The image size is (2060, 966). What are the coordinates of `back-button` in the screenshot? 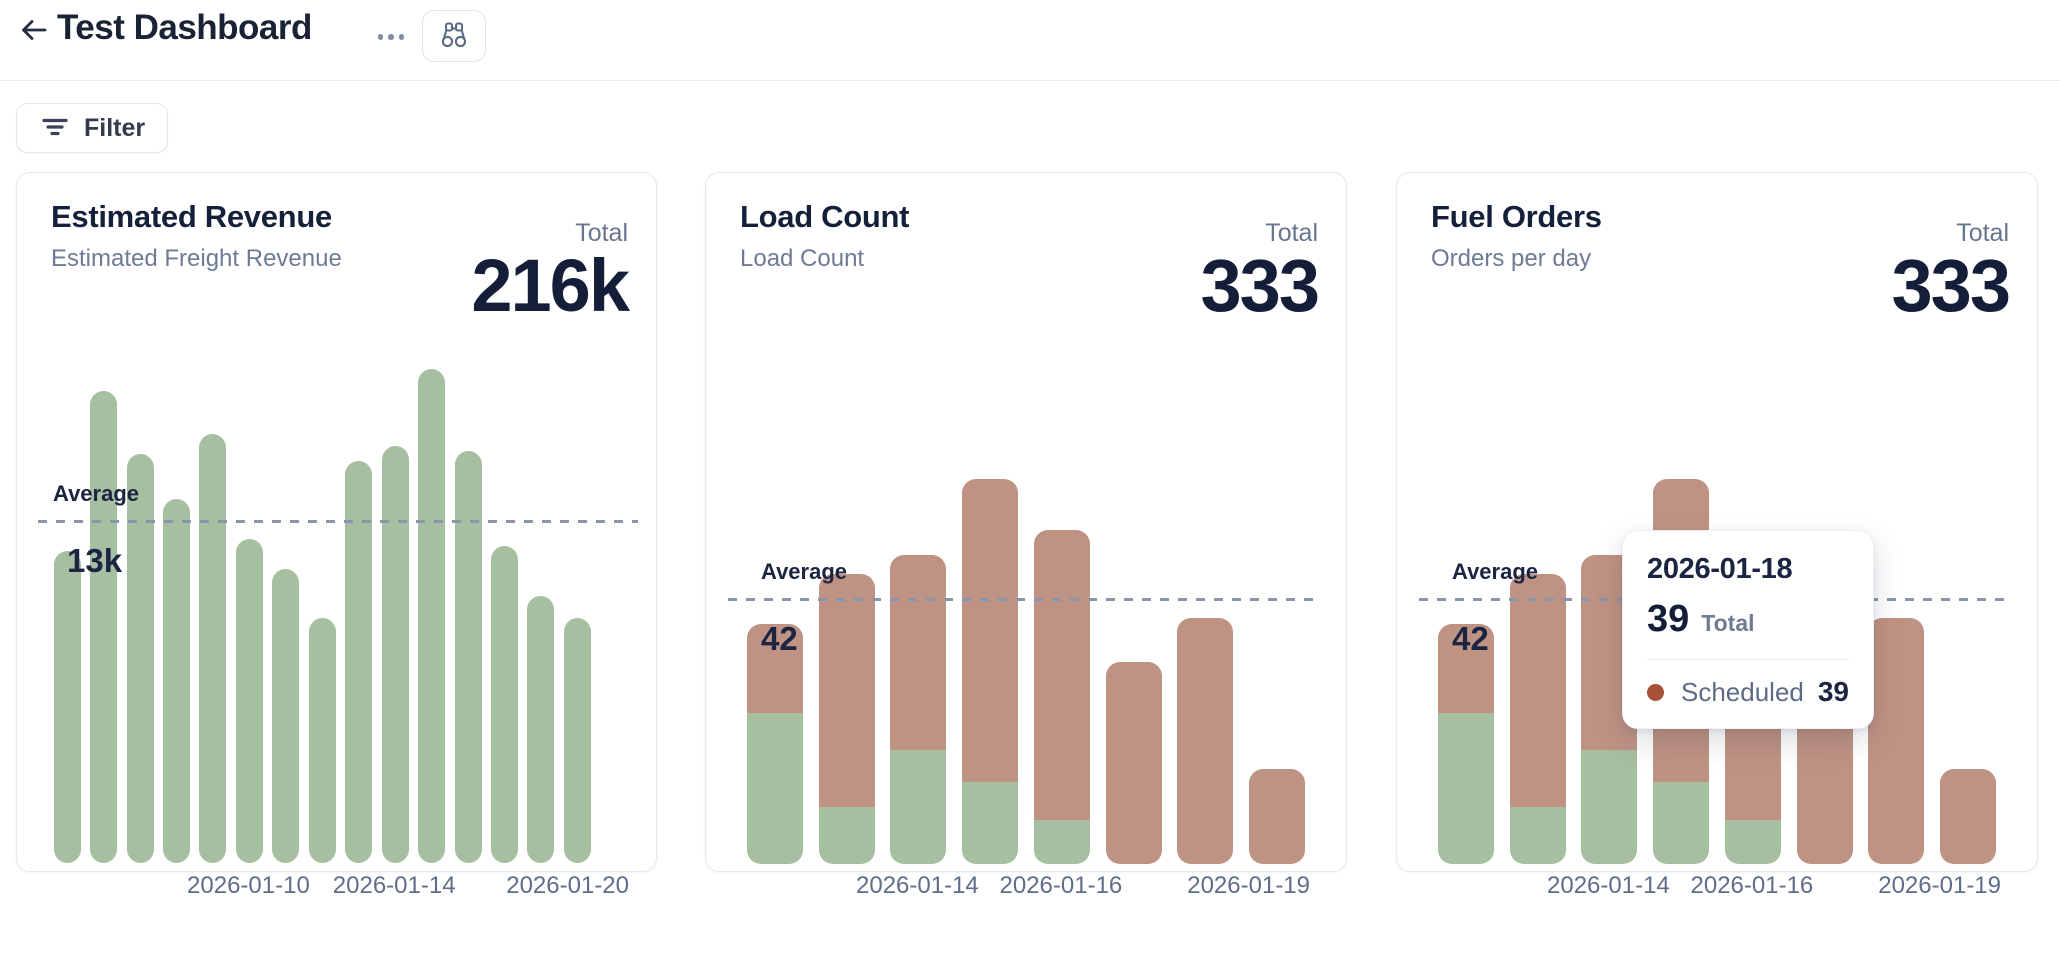 It's located at (34, 31).